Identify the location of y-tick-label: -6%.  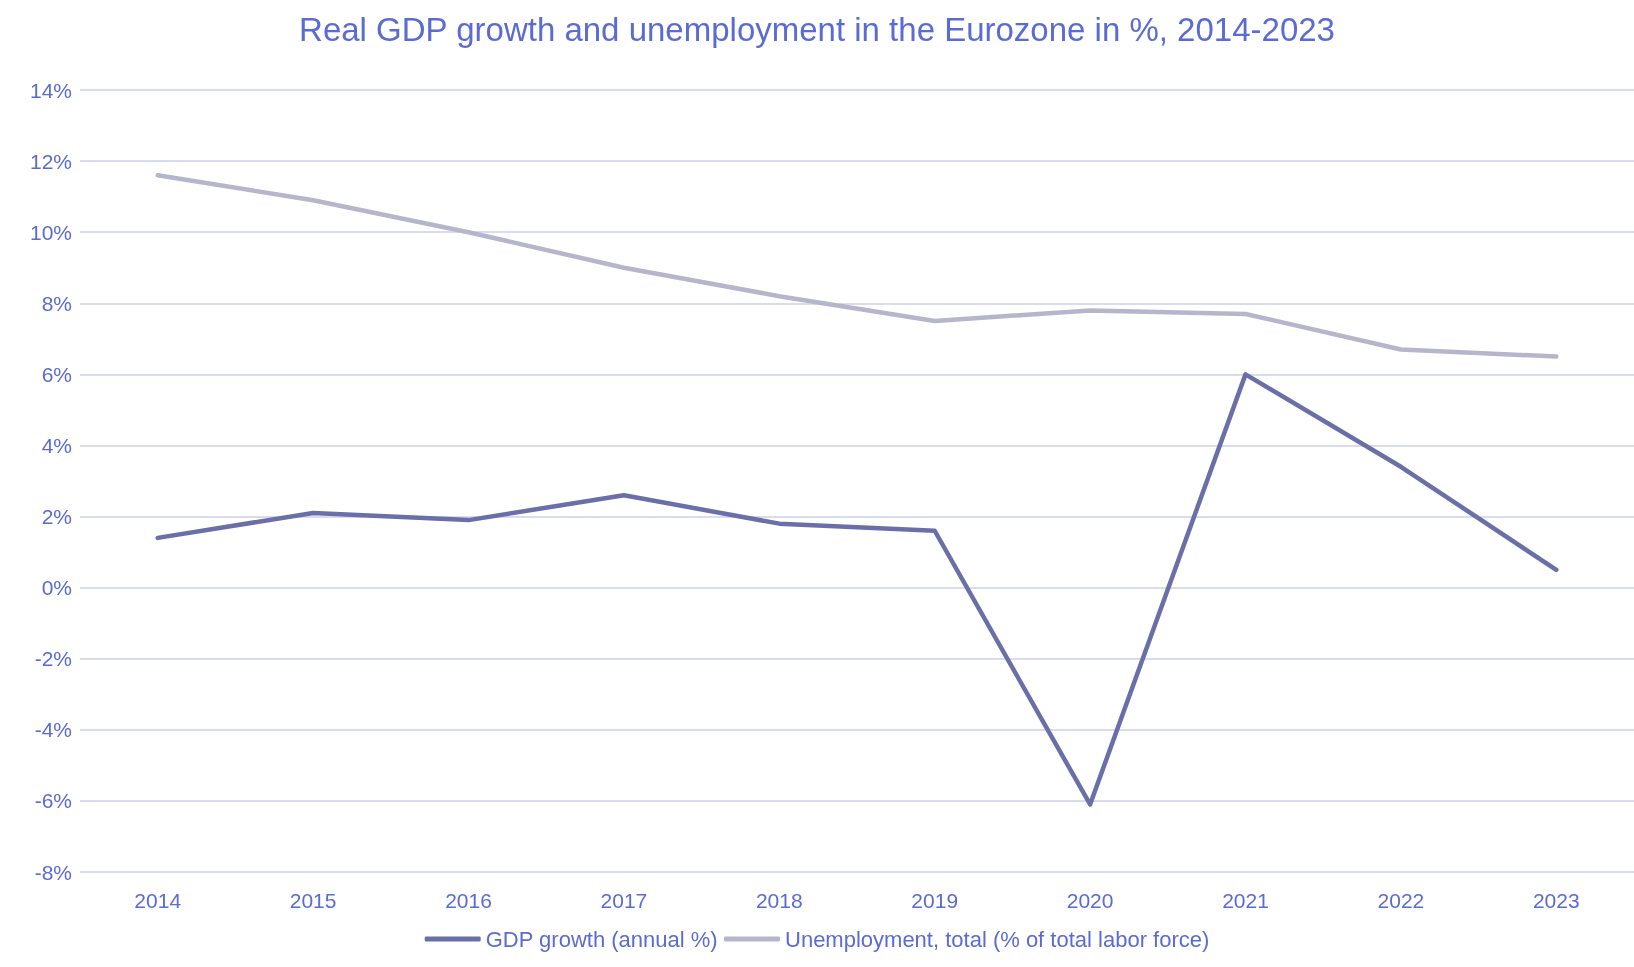
(53, 801).